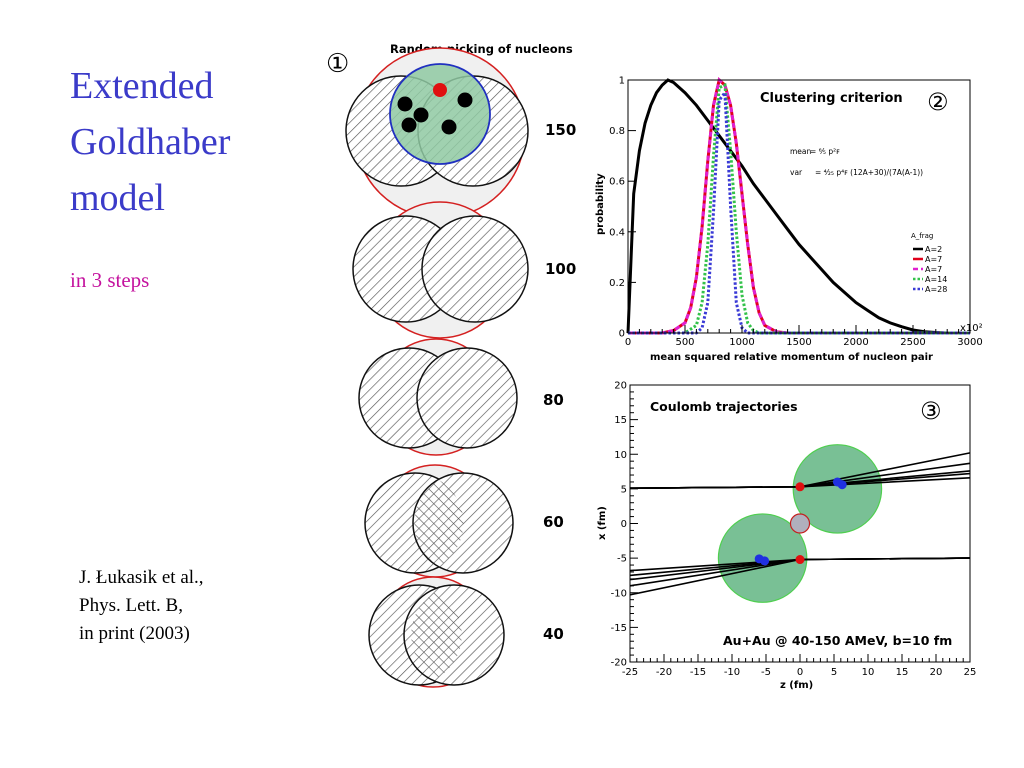 Image resolution: width=1024 pixels, height=768 pixels. I want to click on formula-var-label: var, so click(796, 172).